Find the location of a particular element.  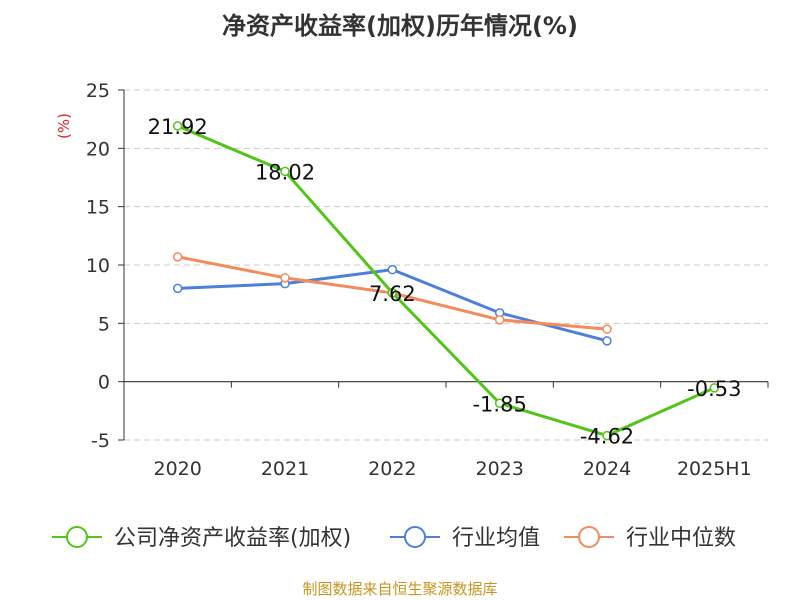

x-tick-label: 2020 is located at coordinates (177, 469).